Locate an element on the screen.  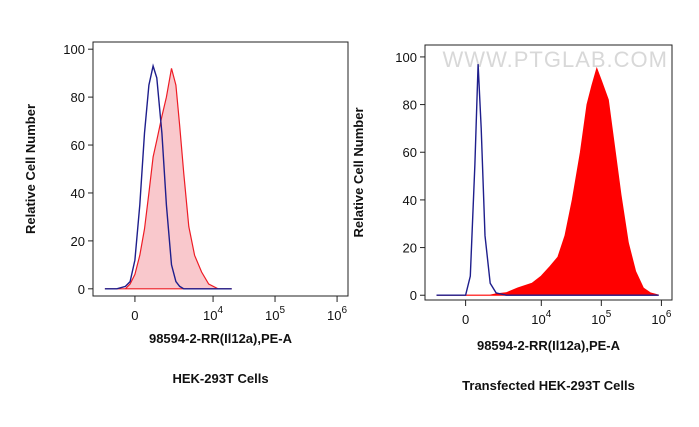
chart-caption: HEK-293T Cells is located at coordinates (220, 378).